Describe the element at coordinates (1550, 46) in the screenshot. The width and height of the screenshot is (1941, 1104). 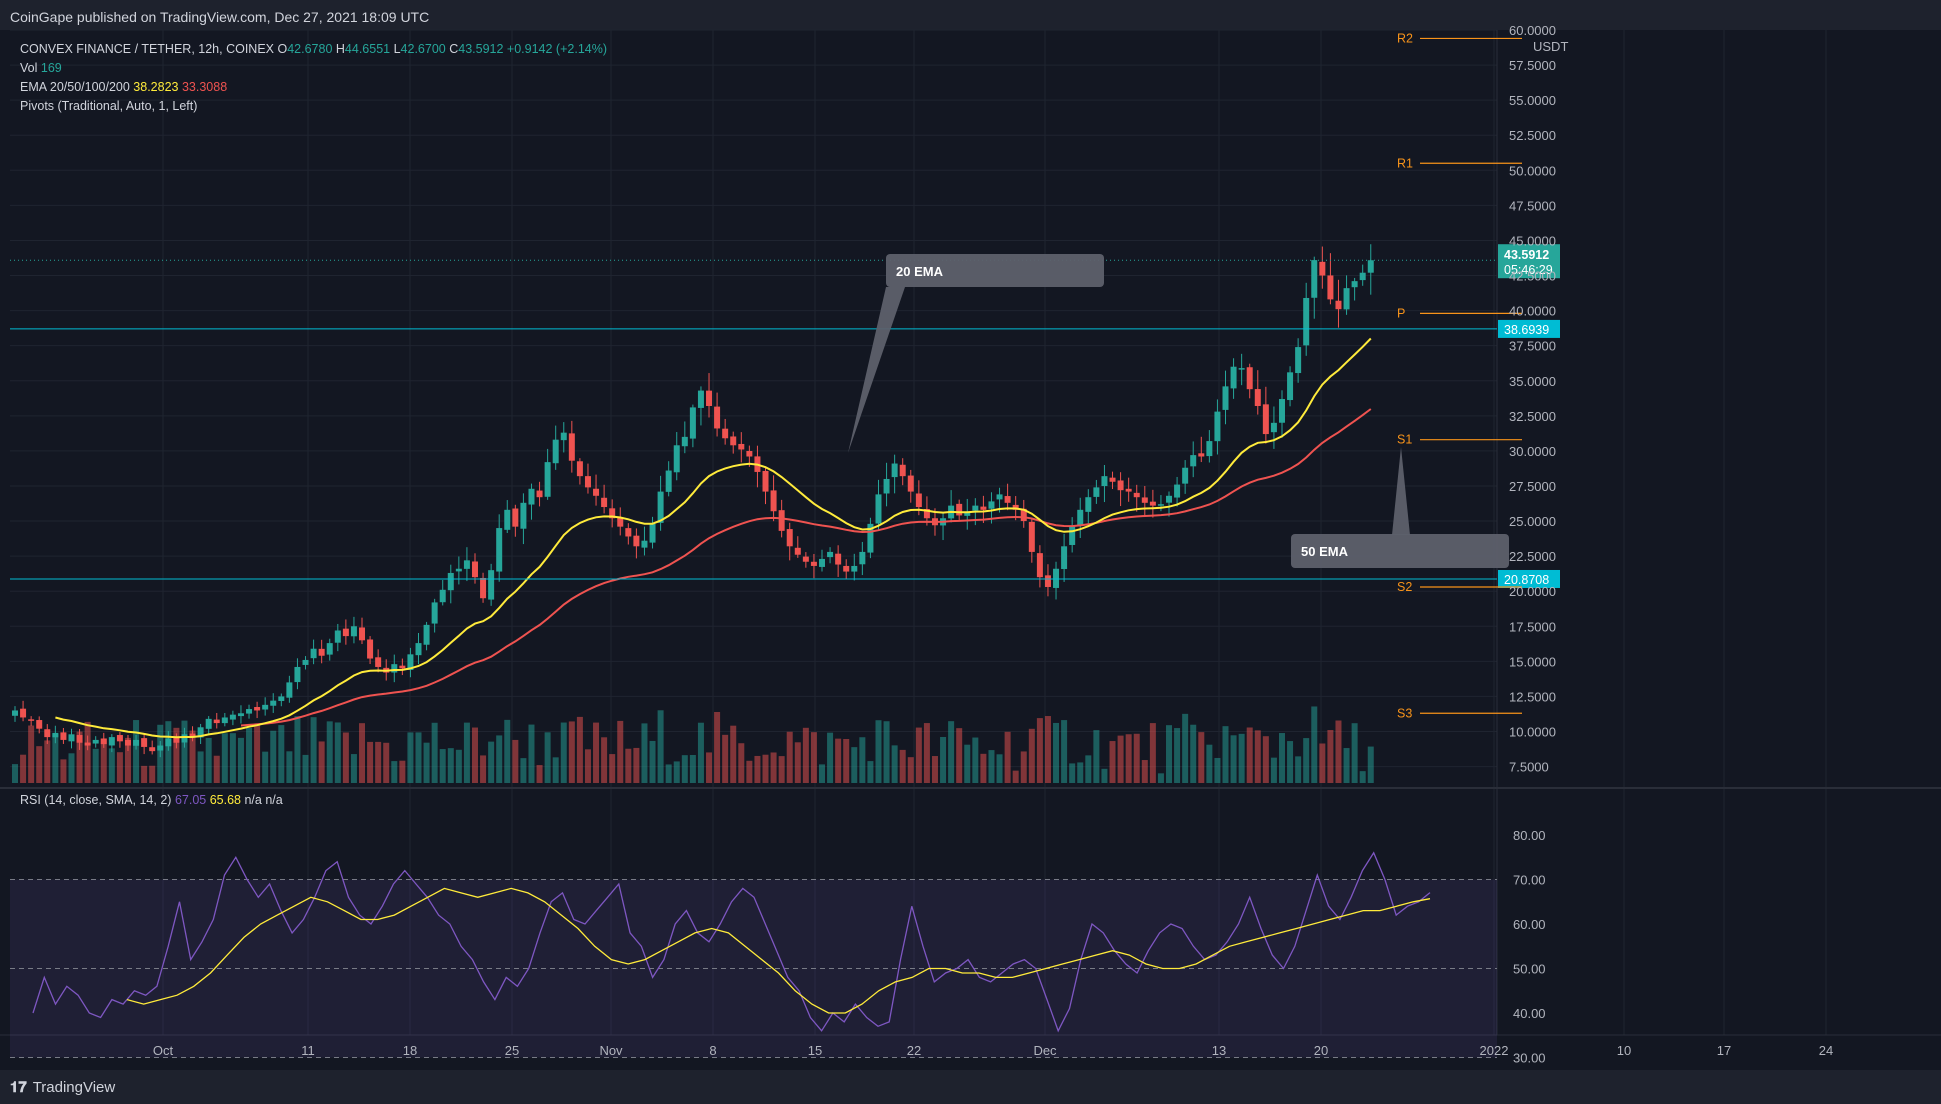
I see `price-unit-label: USDT` at that location.